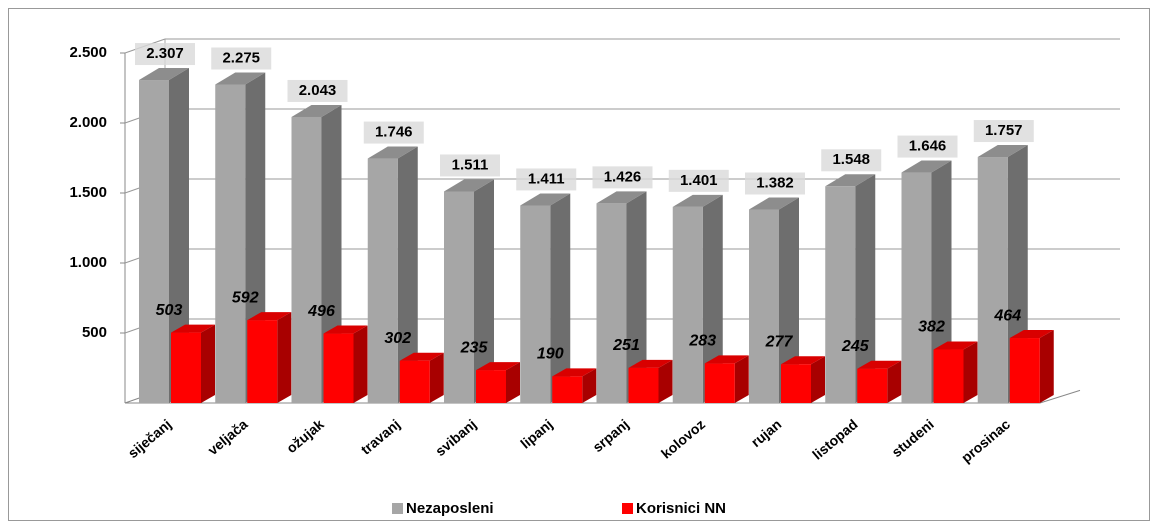 This screenshot has height=529, width=1159. I want to click on y-tick-label: 1.000, so click(88, 262).